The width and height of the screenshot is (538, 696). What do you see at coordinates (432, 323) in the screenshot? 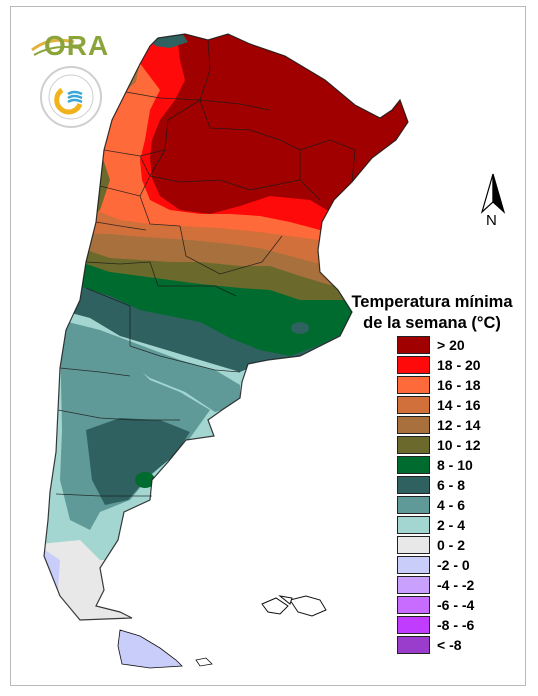
I see `legend-title-line2: de la semana (°C)` at bounding box center [432, 323].